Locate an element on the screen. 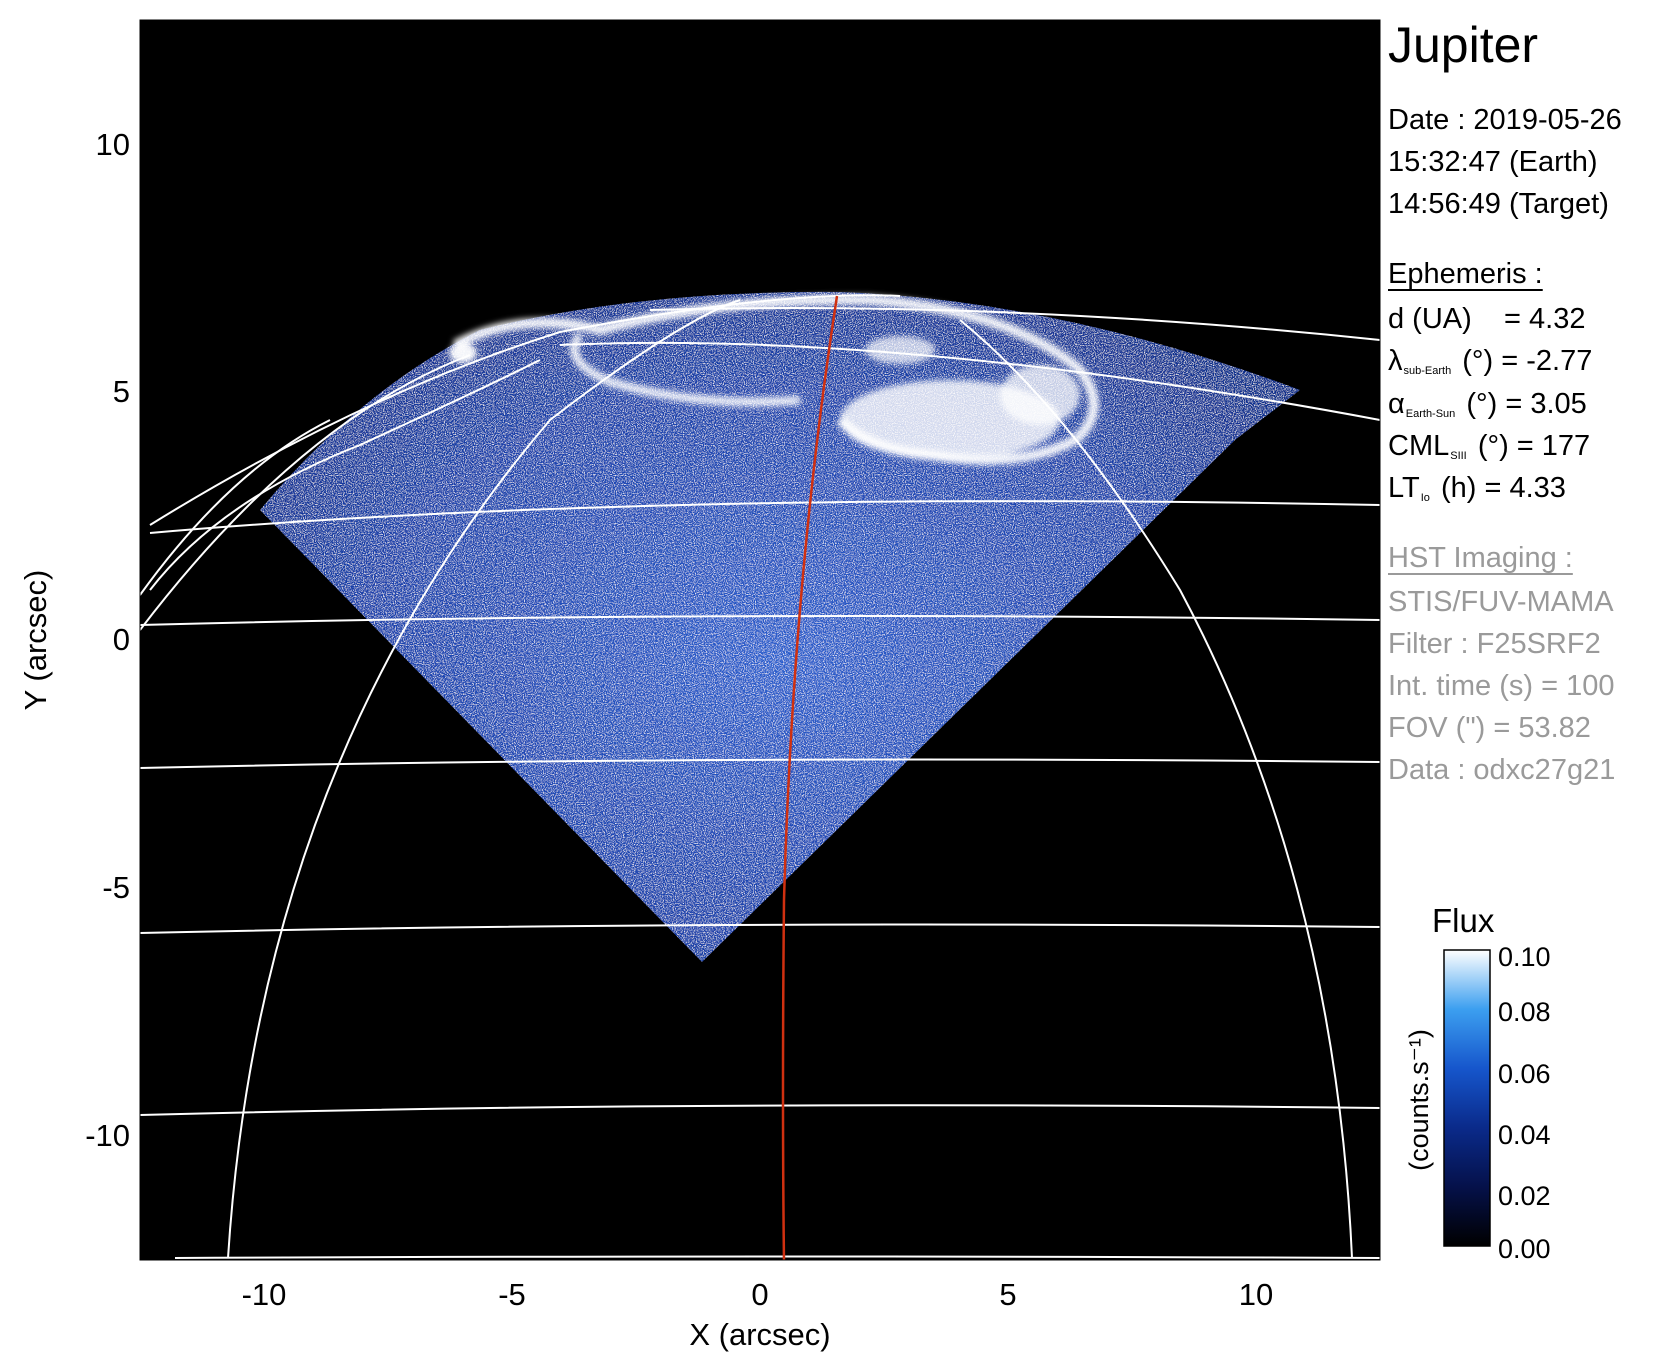  colorbar-title: Flux is located at coordinates (1463, 920).